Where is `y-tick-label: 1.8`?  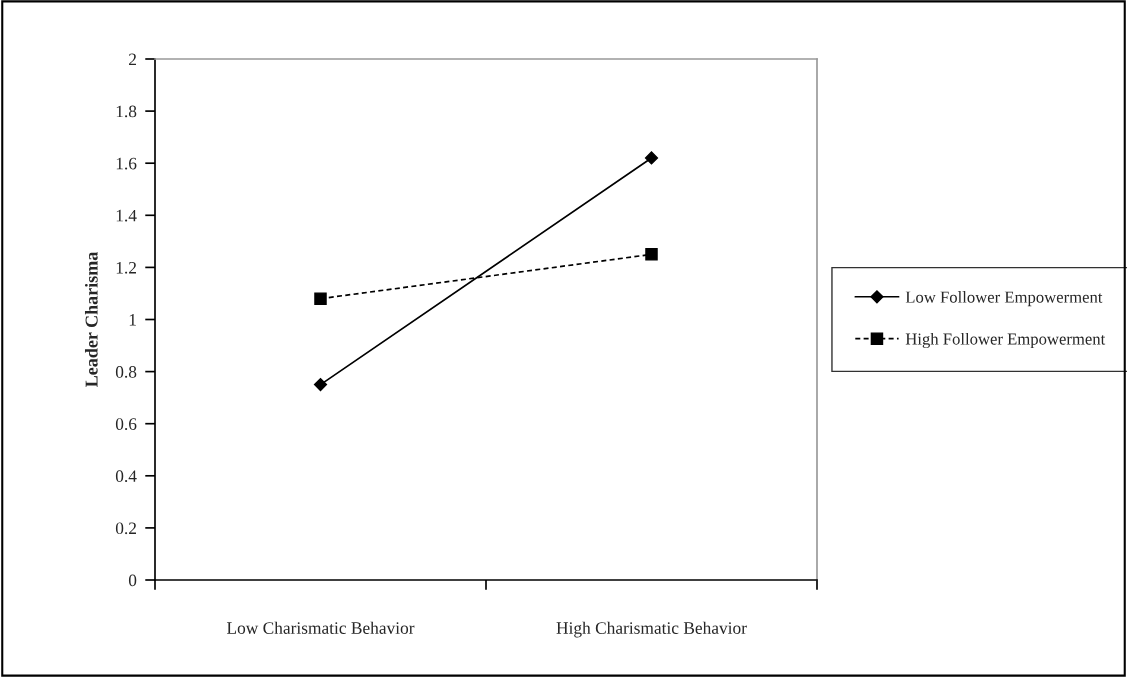 y-tick-label: 1.8 is located at coordinates (126, 111).